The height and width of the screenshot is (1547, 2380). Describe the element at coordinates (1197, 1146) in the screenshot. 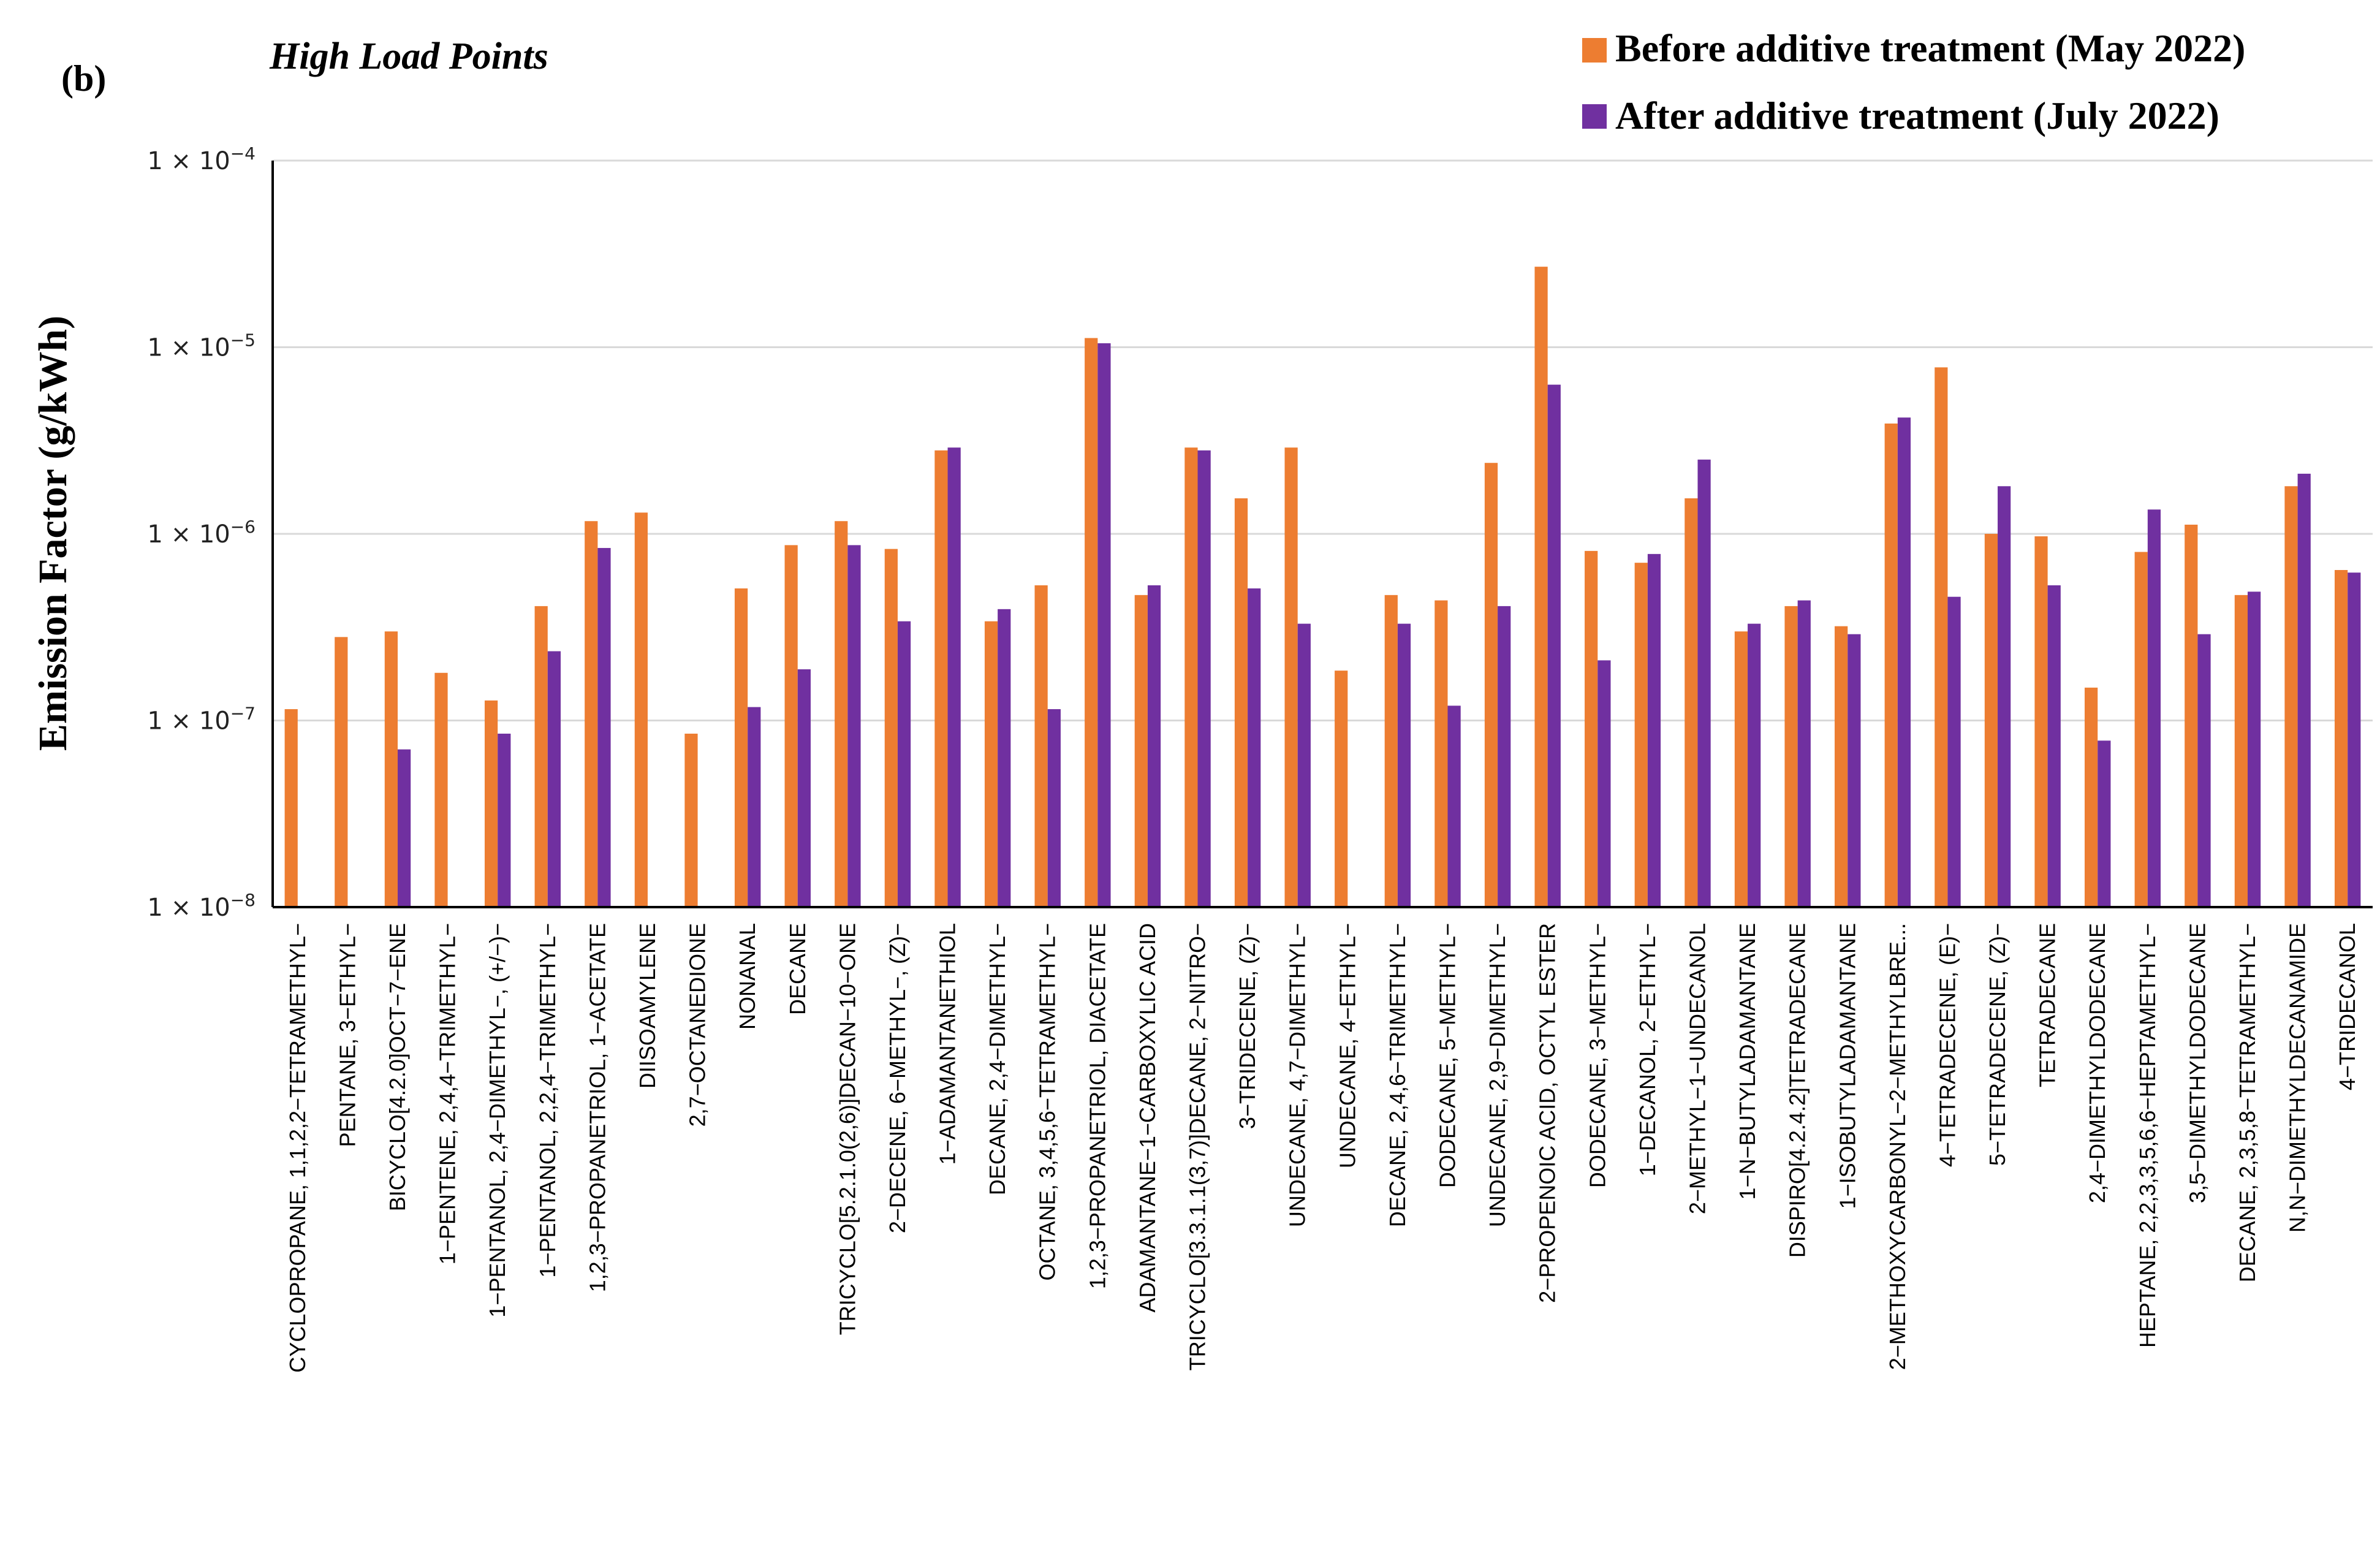

I see `x-tick-label: TRICYCLO[3.3.1.1(3,7)]DECANE, 2−NITRO−` at that location.